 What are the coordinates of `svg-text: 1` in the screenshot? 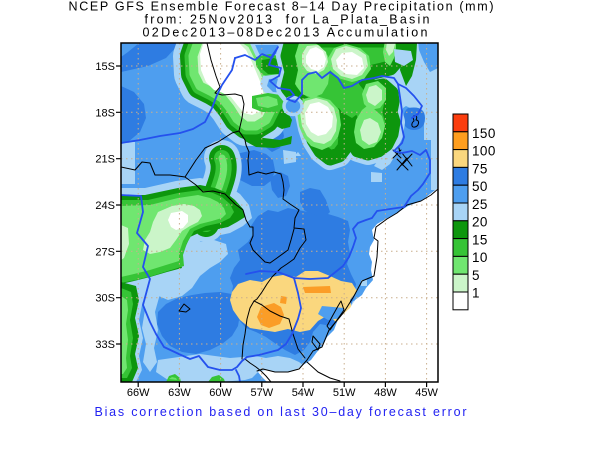 It's located at (476, 293).